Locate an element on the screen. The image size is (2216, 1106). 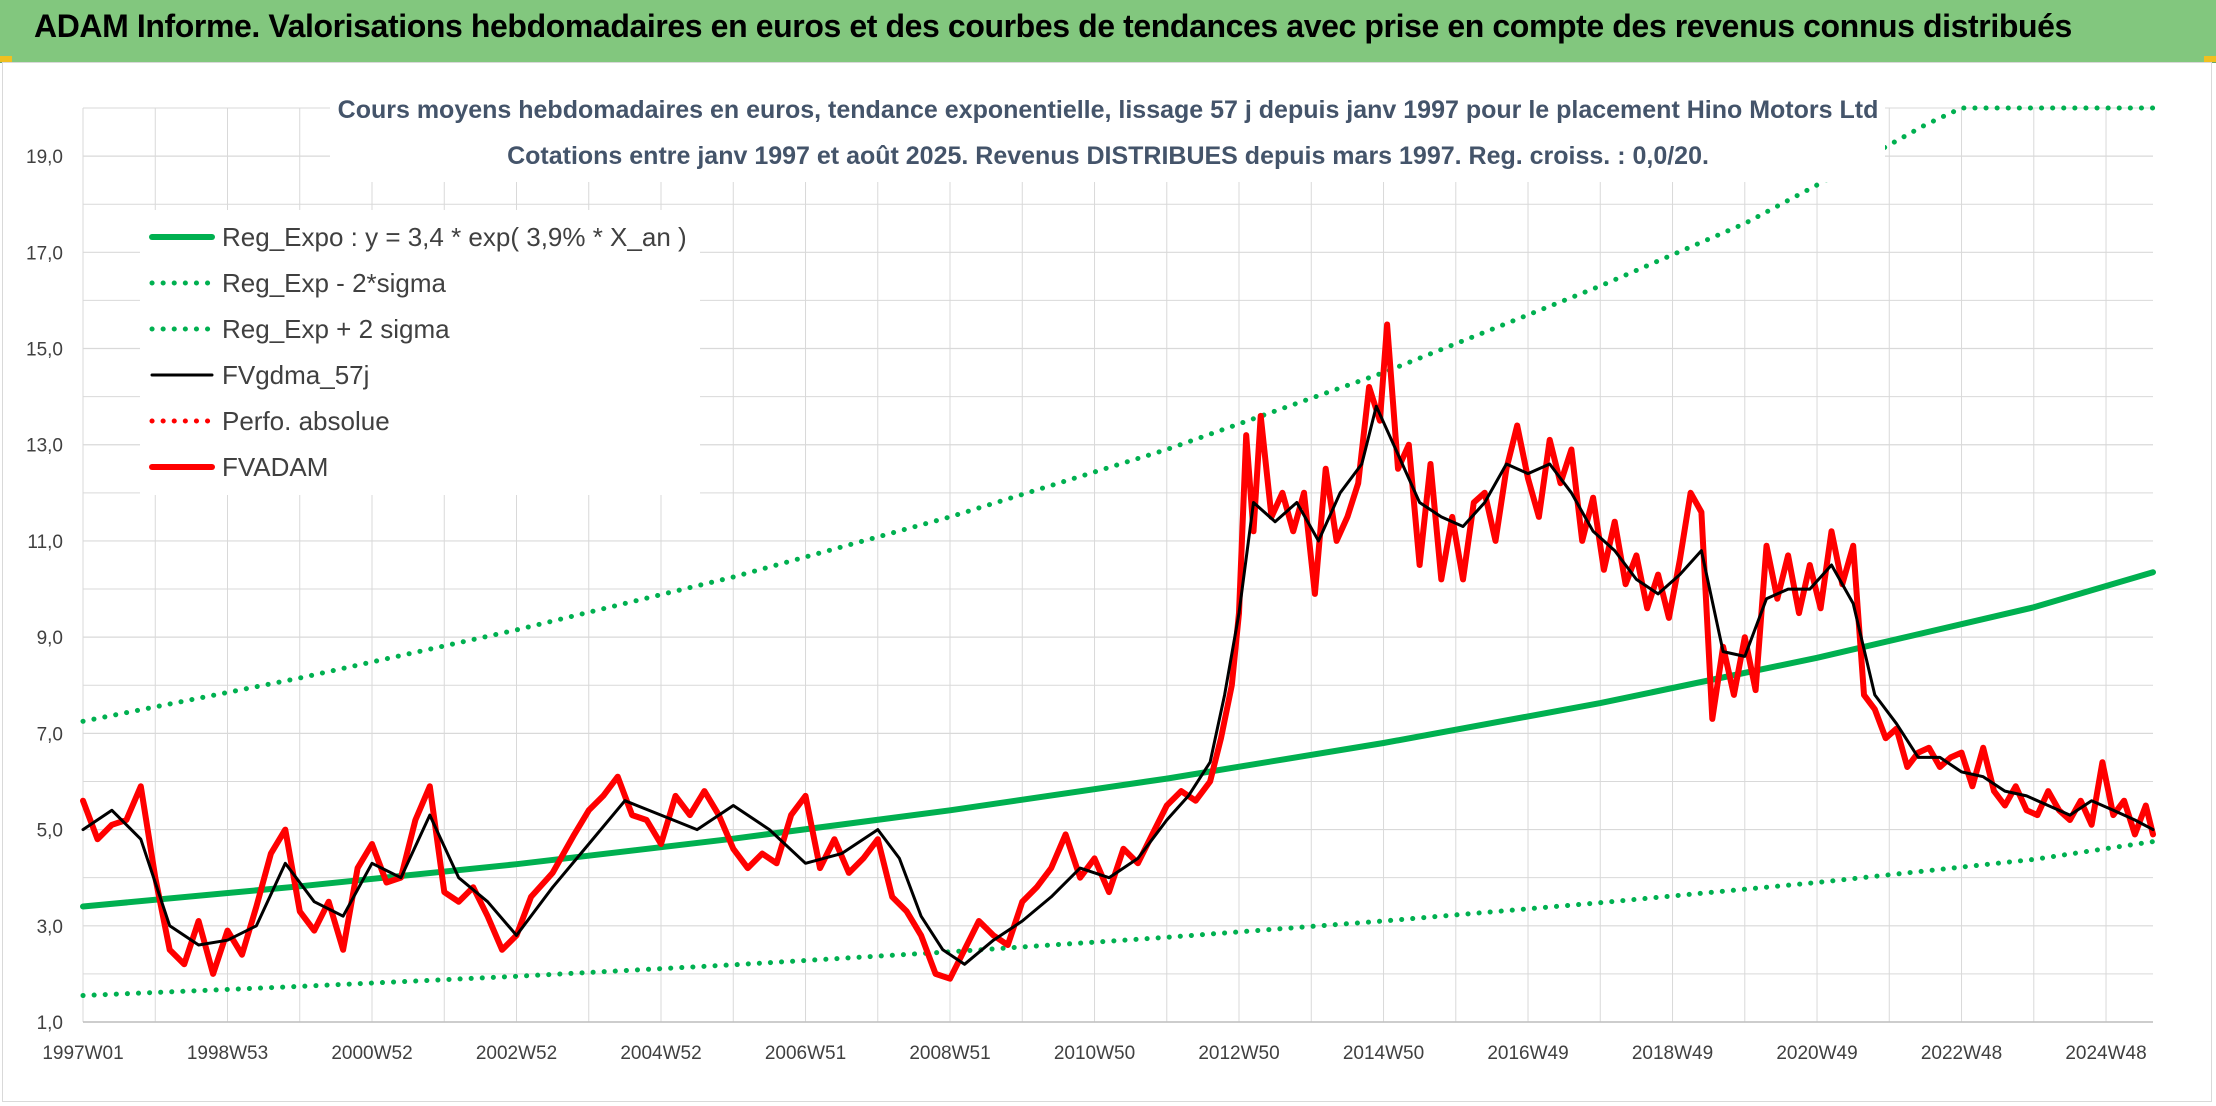
title-background is located at coordinates (1107, 134).